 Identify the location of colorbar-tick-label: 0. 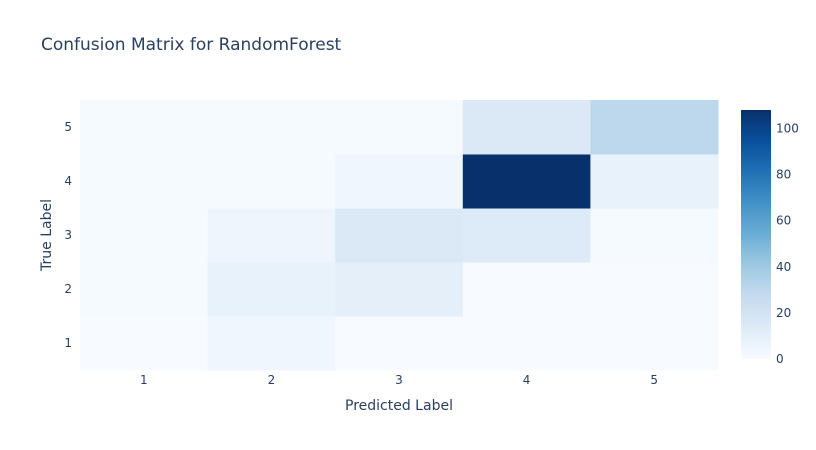
(780, 359).